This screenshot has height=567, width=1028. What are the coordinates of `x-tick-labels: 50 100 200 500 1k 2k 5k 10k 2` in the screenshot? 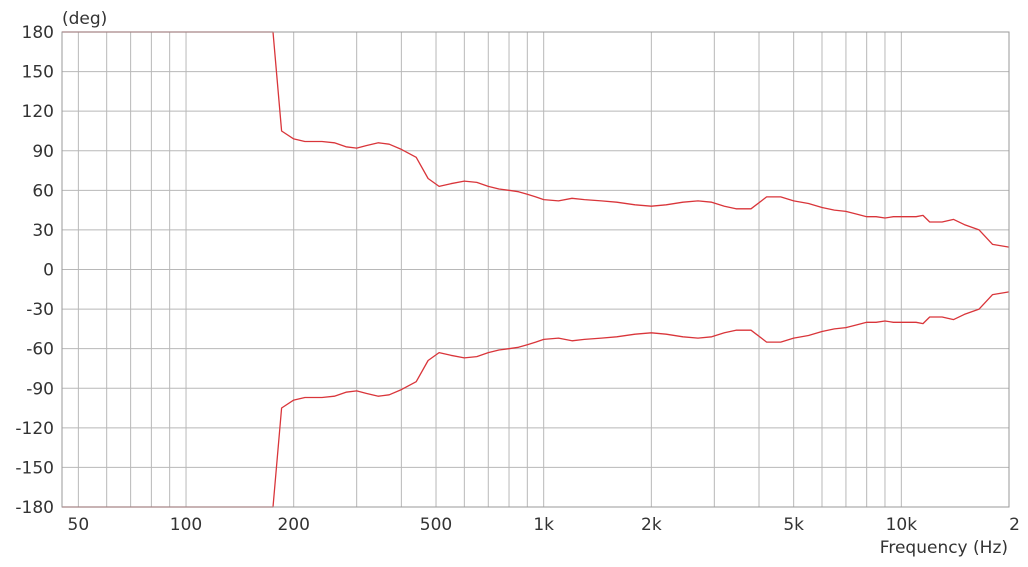 It's located at (544, 525).